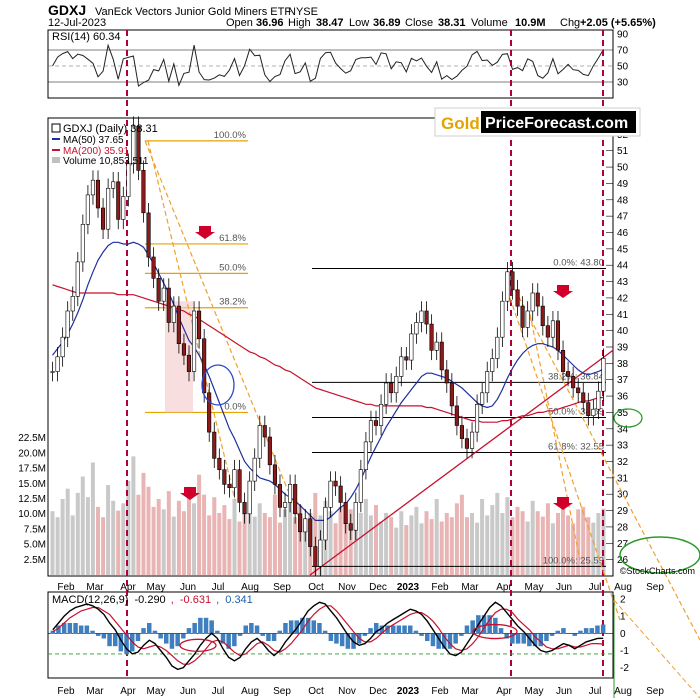 The width and height of the screenshot is (700, 700). I want to click on price-tick-label: 38, so click(623, 364).